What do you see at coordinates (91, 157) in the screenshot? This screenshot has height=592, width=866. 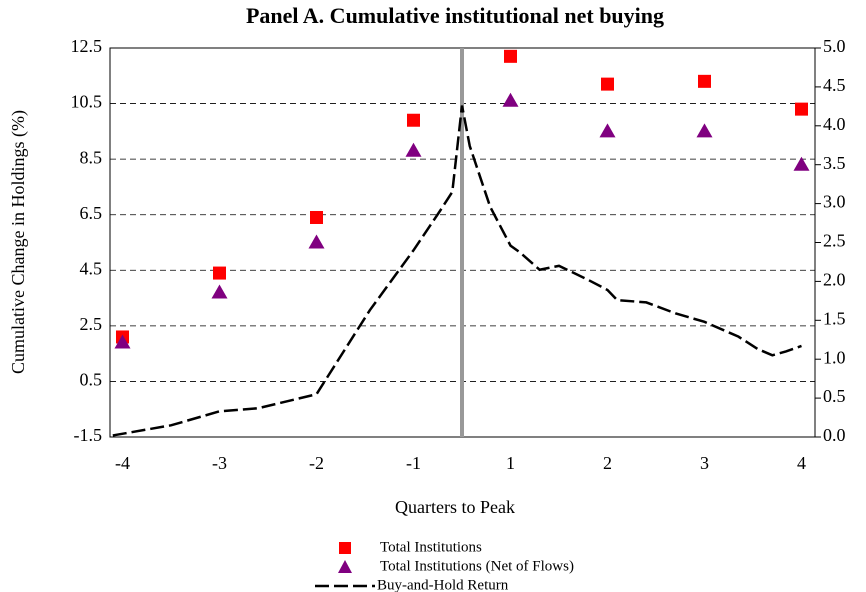 I see `y-tick-label: 8.5` at bounding box center [91, 157].